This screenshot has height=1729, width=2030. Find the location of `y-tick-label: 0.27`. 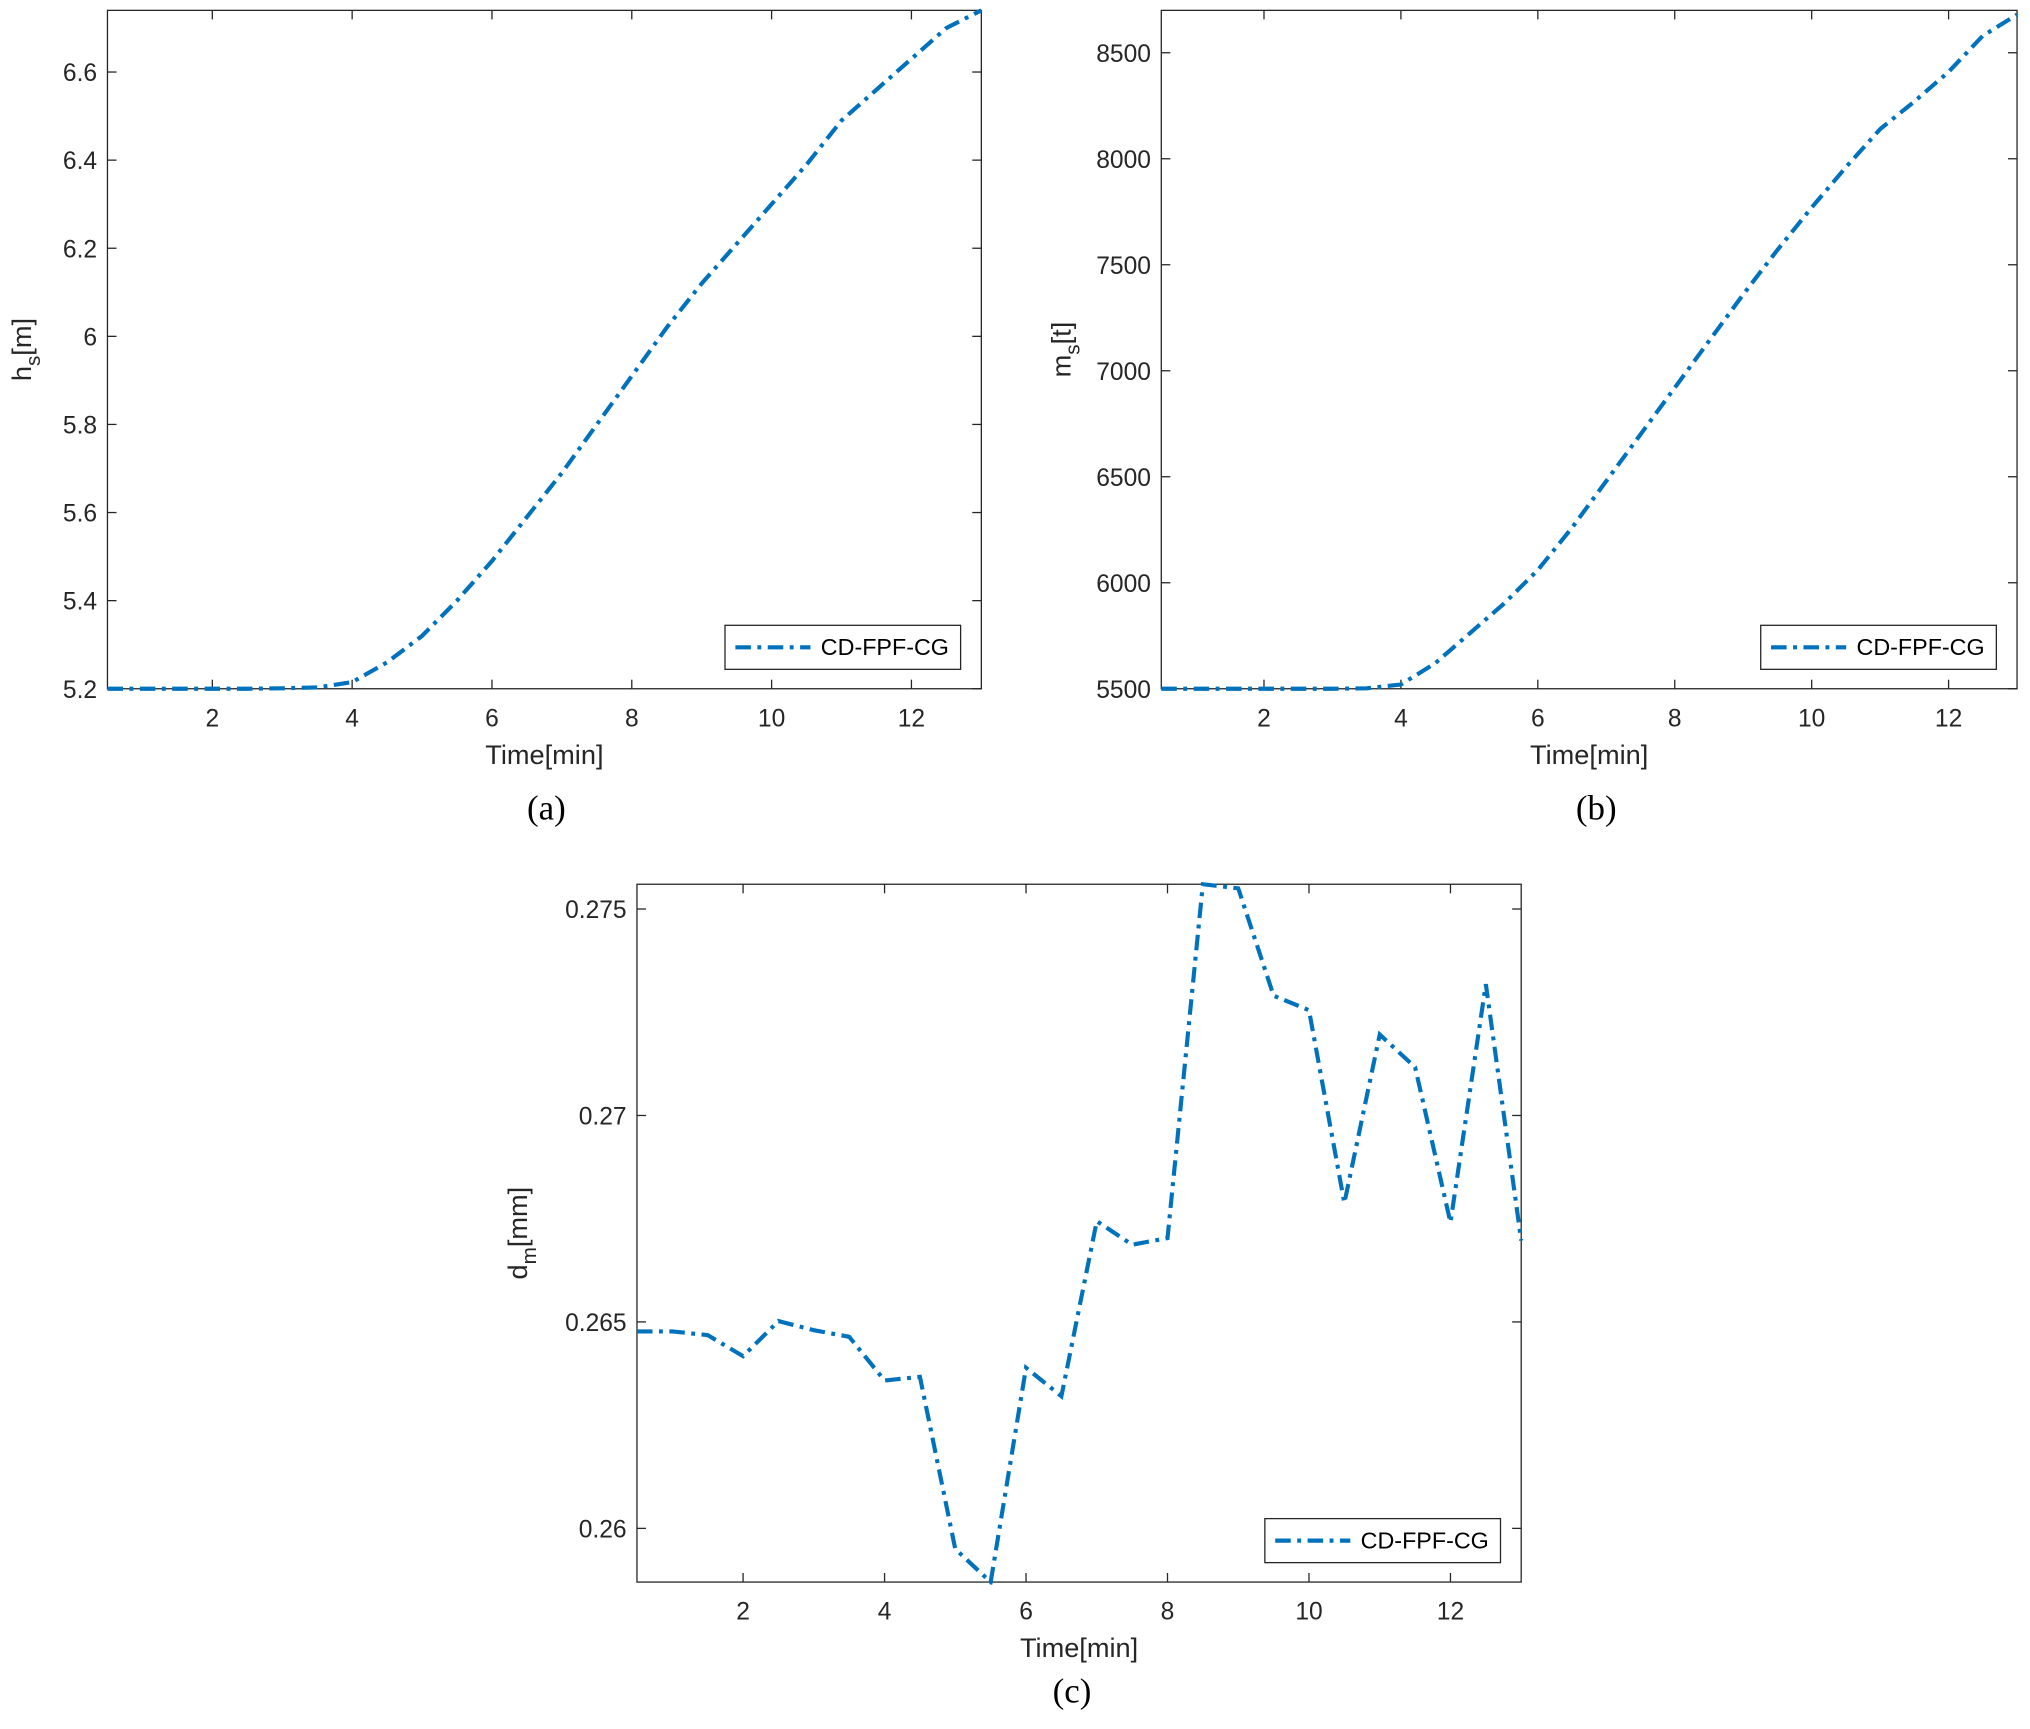

y-tick-label: 0.27 is located at coordinates (603, 1117).